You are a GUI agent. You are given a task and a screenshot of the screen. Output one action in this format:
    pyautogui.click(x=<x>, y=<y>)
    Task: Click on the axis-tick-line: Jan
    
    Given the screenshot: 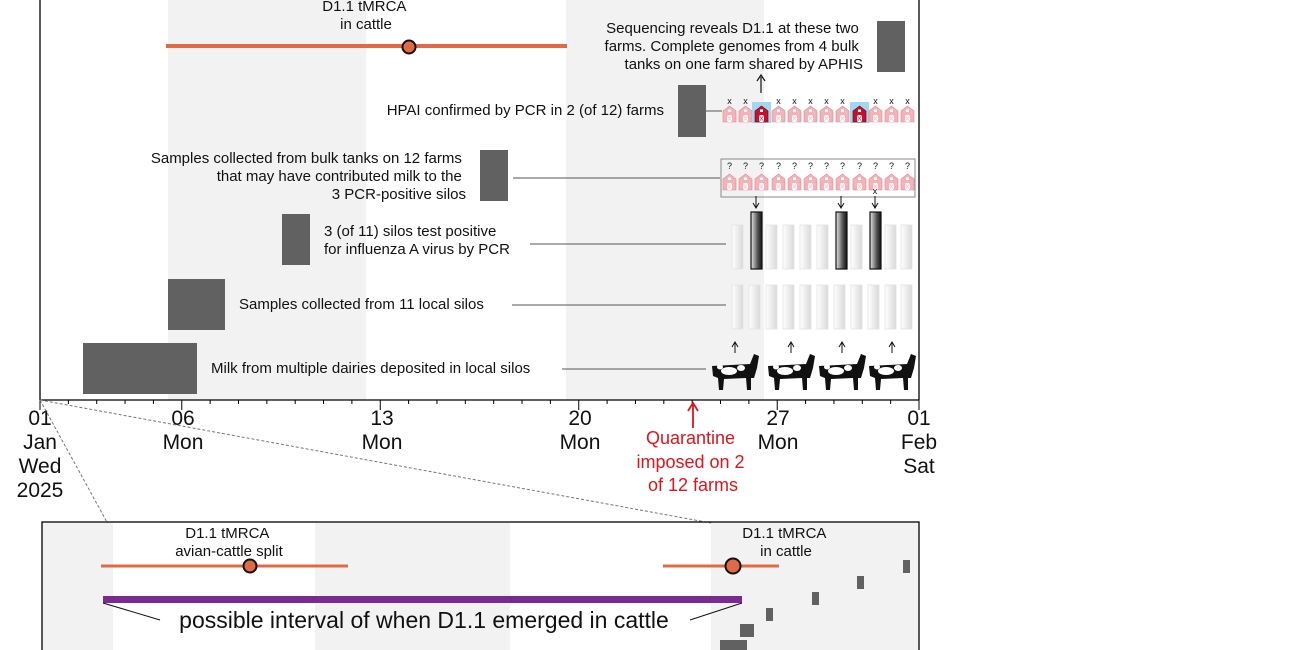 What is the action you would take?
    pyautogui.click(x=40, y=442)
    